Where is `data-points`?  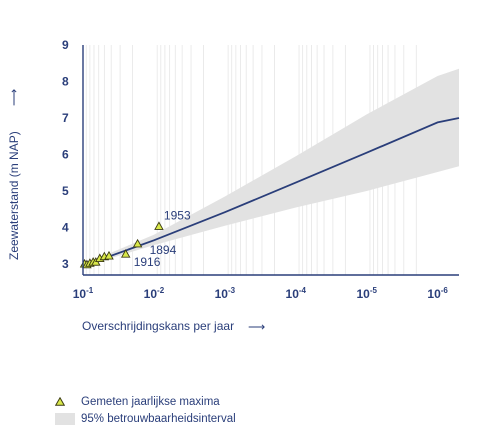 data-points is located at coordinates (121, 245).